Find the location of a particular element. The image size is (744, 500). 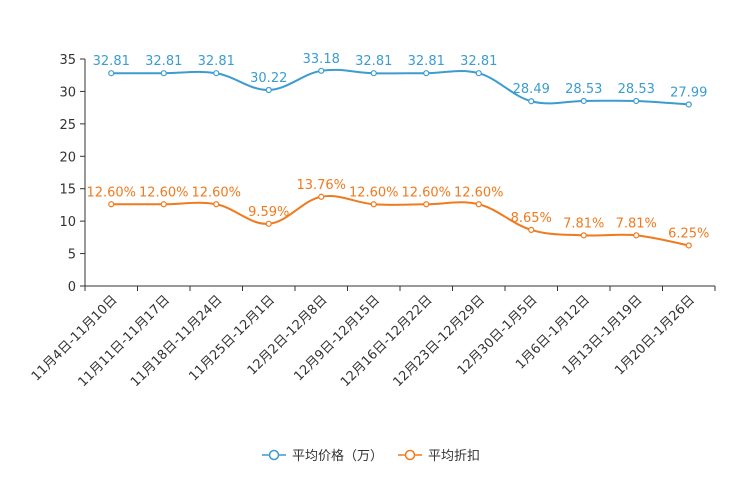

data-label: 28.49 is located at coordinates (531, 89).